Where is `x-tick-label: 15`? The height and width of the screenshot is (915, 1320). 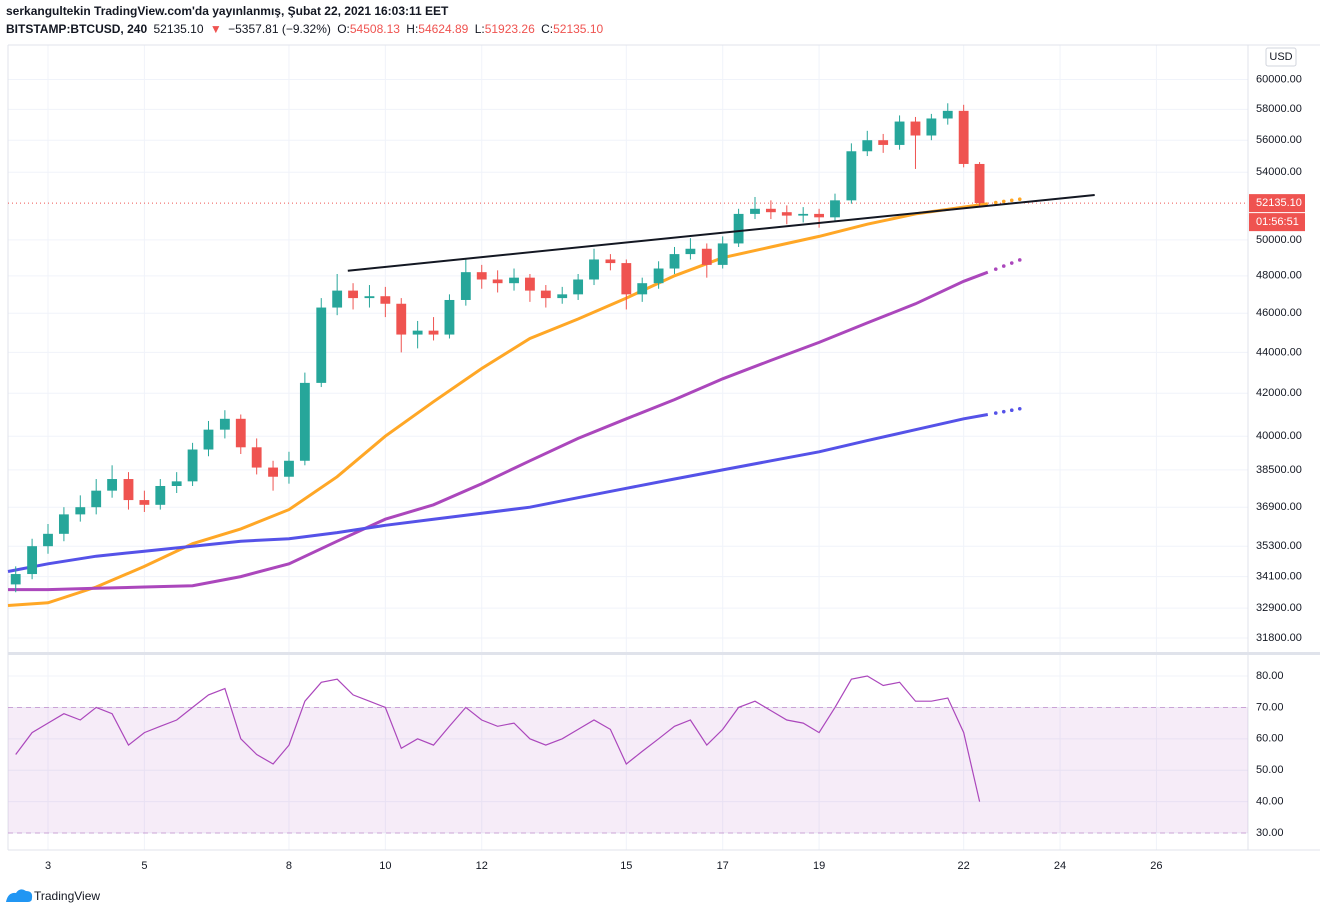 x-tick-label: 15 is located at coordinates (626, 866).